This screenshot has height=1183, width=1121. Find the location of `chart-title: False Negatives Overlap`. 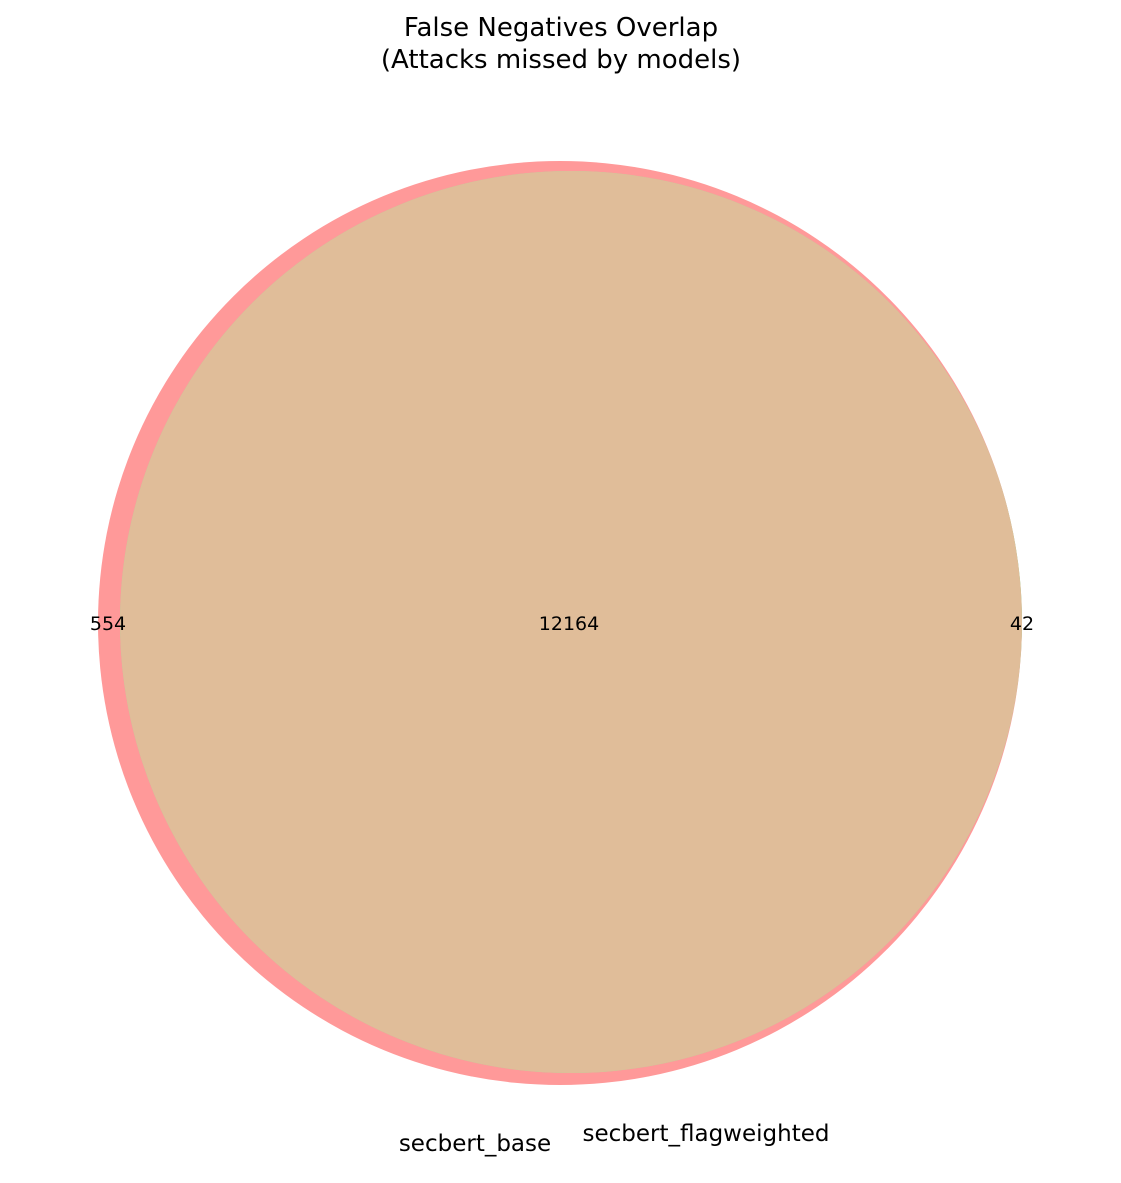

chart-title: False Negatives Overlap is located at coordinates (561, 28).